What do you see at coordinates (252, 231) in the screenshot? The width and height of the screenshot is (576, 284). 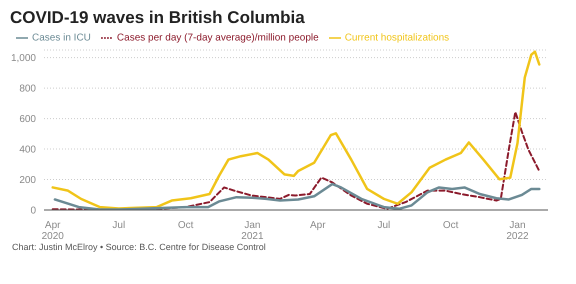 I see `x-tick-label: Jan 2021` at bounding box center [252, 231].